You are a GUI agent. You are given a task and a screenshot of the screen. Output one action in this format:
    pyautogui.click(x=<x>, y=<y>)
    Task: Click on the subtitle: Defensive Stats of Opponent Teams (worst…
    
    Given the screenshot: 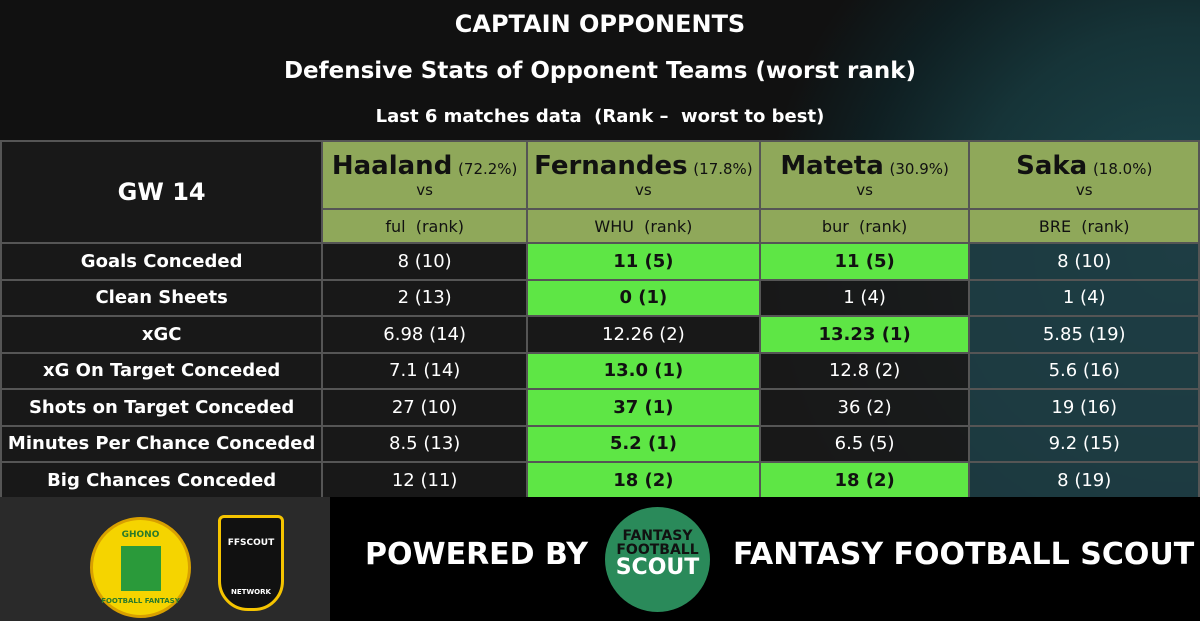 What is the action you would take?
    pyautogui.click(x=600, y=71)
    